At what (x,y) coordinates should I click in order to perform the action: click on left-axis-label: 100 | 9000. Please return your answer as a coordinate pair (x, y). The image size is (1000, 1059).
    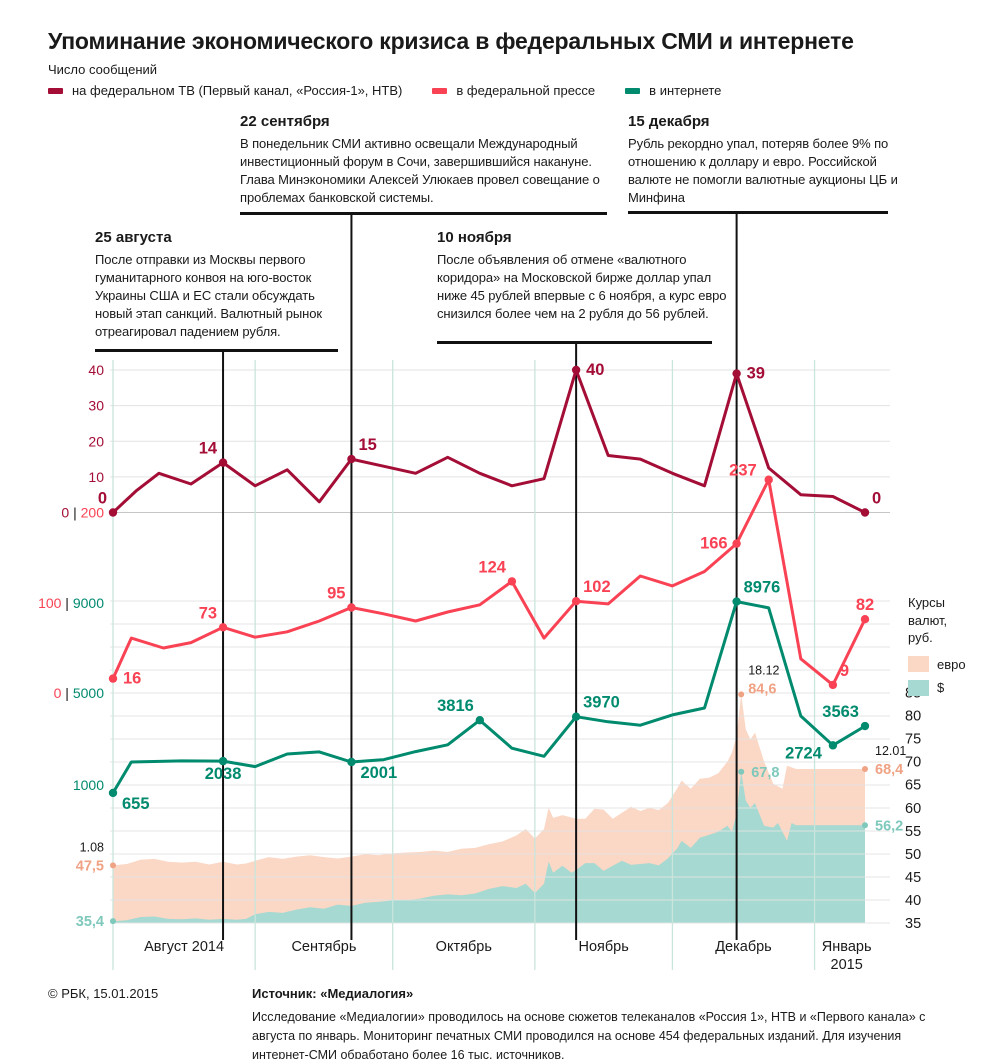
    Looking at the image, I should click on (71, 603).